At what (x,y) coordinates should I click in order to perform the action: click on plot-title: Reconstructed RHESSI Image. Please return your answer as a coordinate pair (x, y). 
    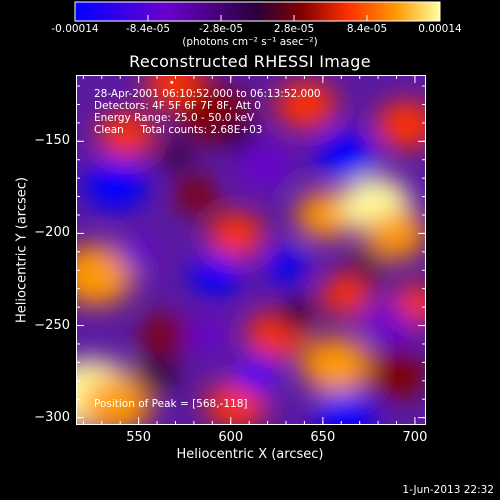
    Looking at the image, I should click on (250, 61).